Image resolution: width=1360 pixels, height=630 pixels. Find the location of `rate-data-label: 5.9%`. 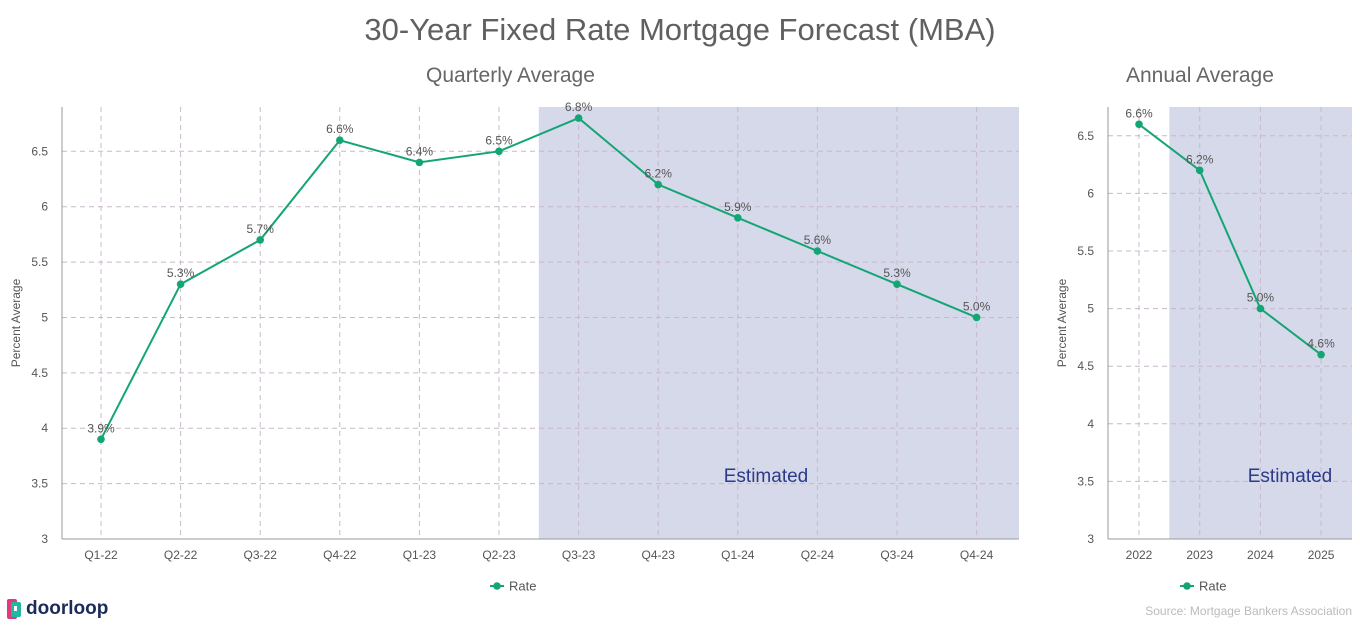

rate-data-label: 5.9% is located at coordinates (738, 207).